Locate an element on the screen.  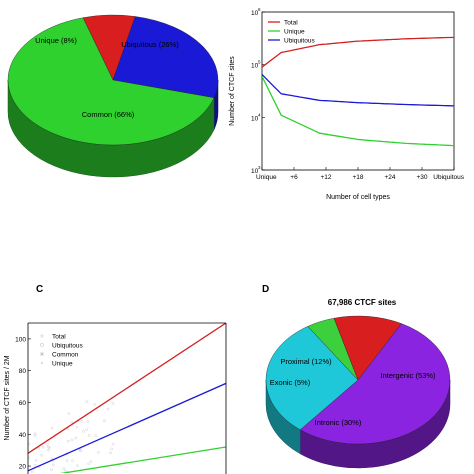
y-axis-label-c: Number of CTCF sites / 2M is located at coordinates (7, 397).